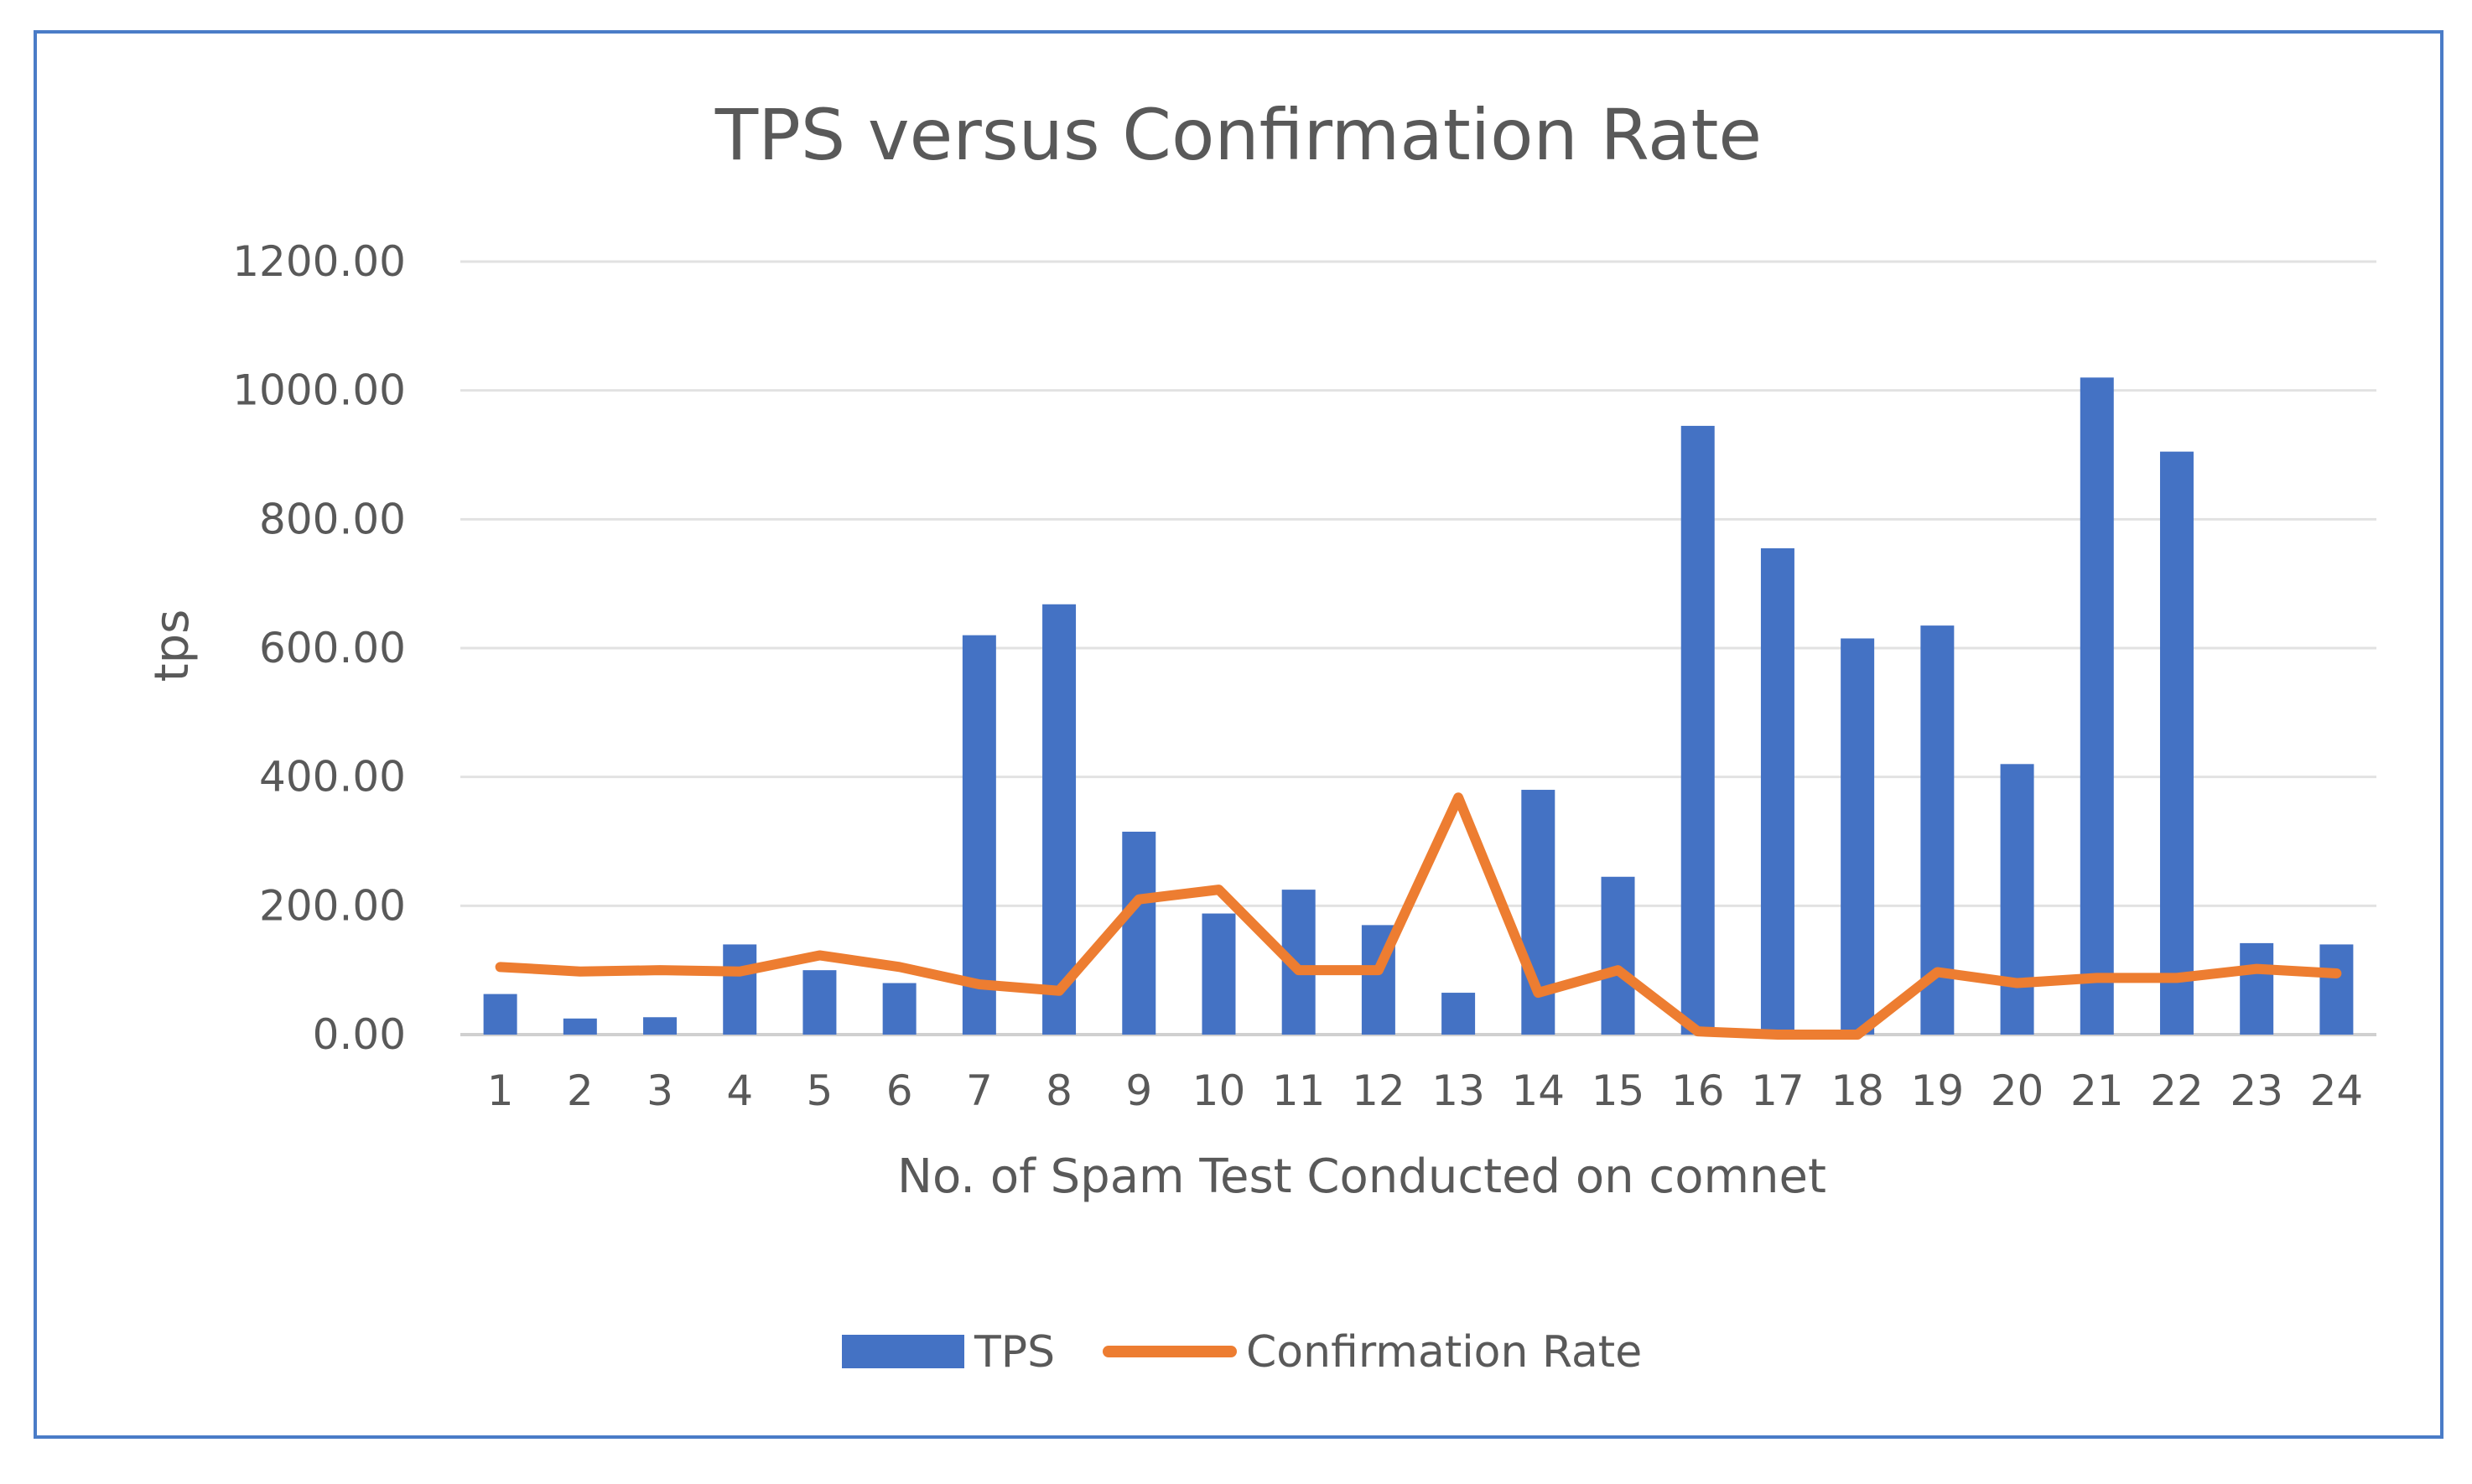 This screenshot has height=1484, width=2472. What do you see at coordinates (1539, 1090) in the screenshot?
I see `x-tick-label: 14` at bounding box center [1539, 1090].